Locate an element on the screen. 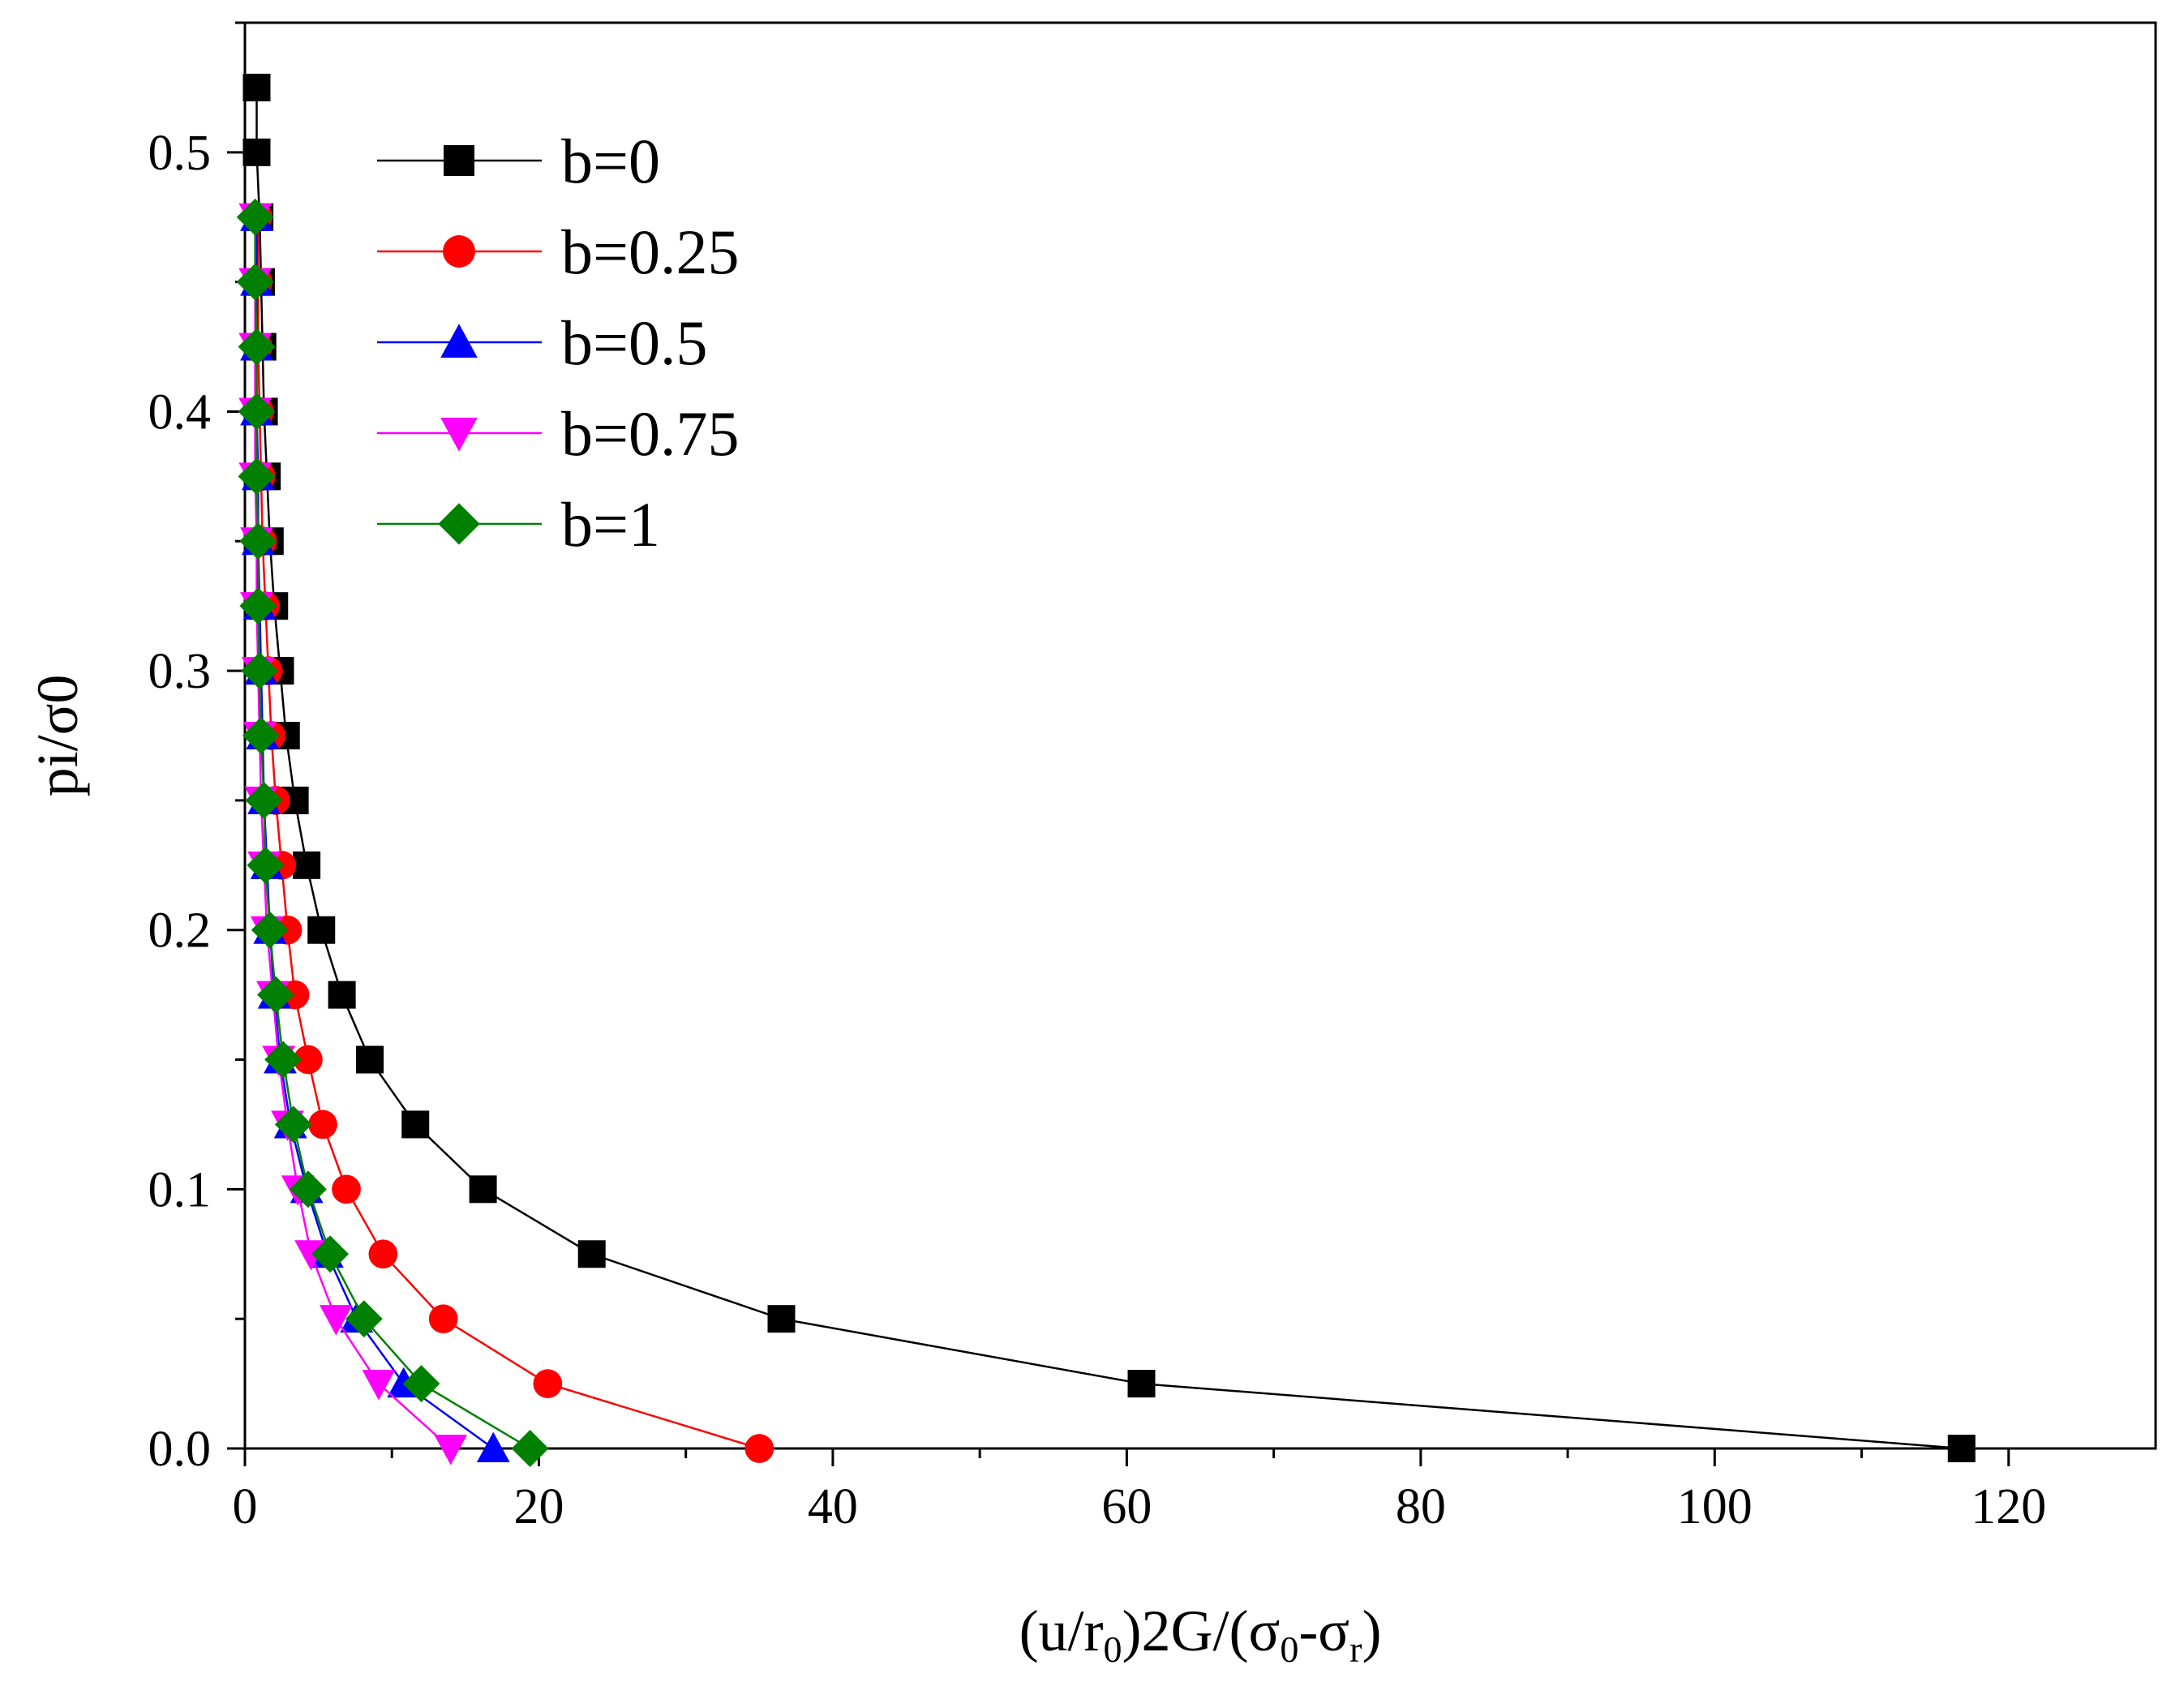  legend-label: b=0.25 is located at coordinates (650, 252).